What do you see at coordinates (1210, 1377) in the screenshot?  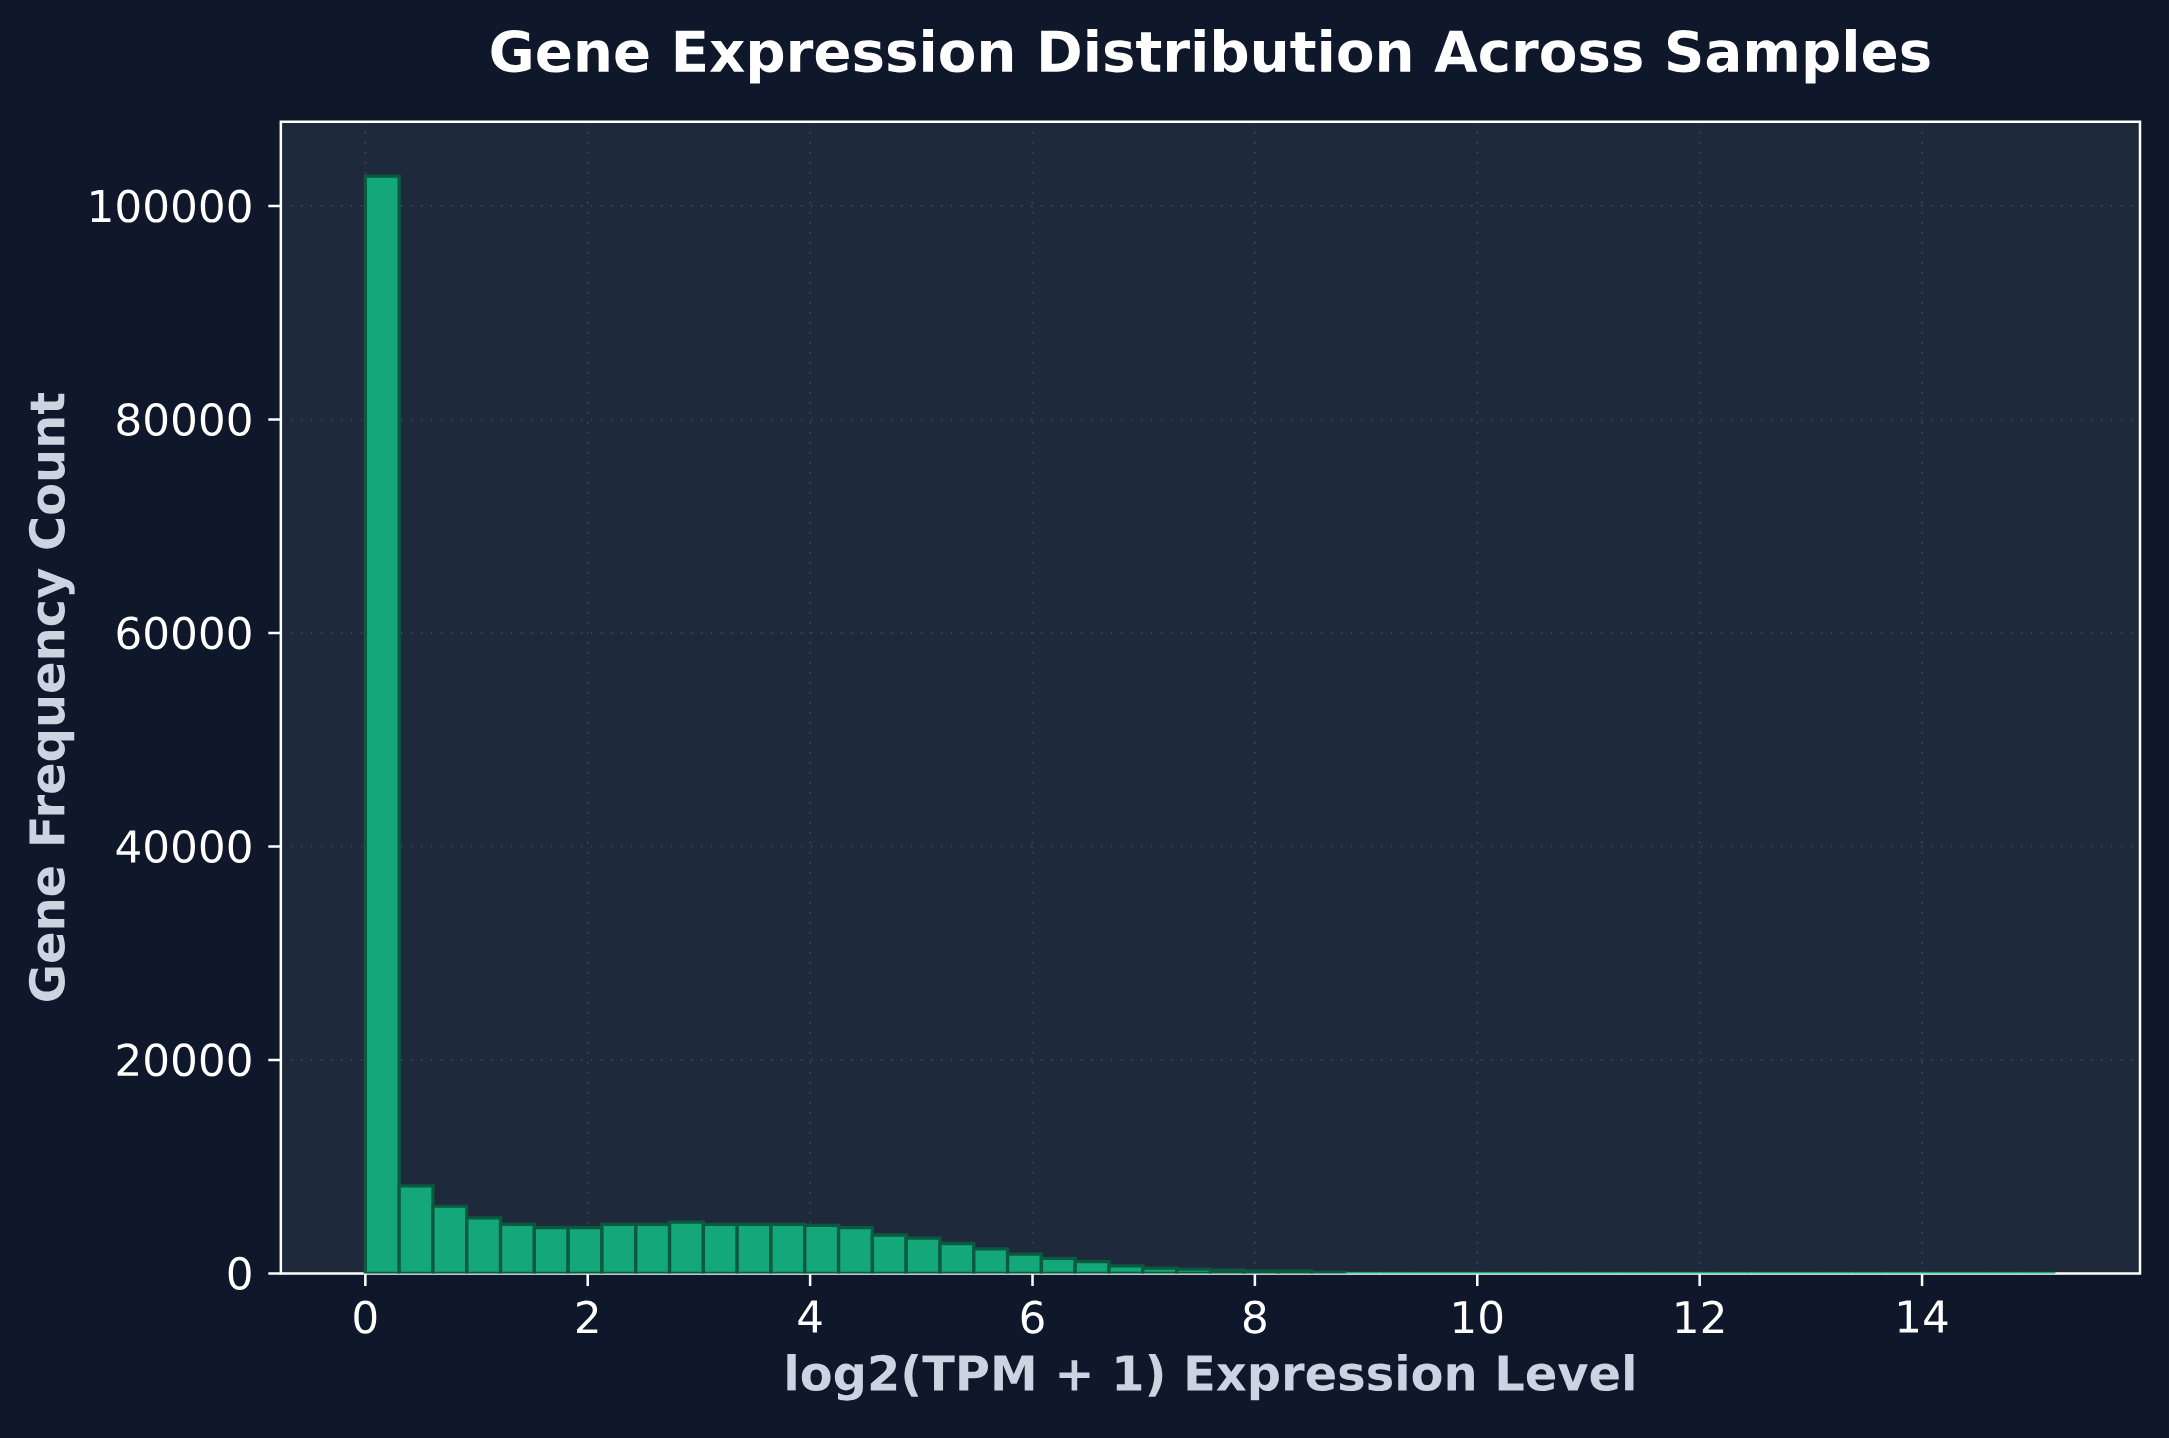 I see `x-axis-title: log2(TPM + 1) Expression Level` at bounding box center [1210, 1377].